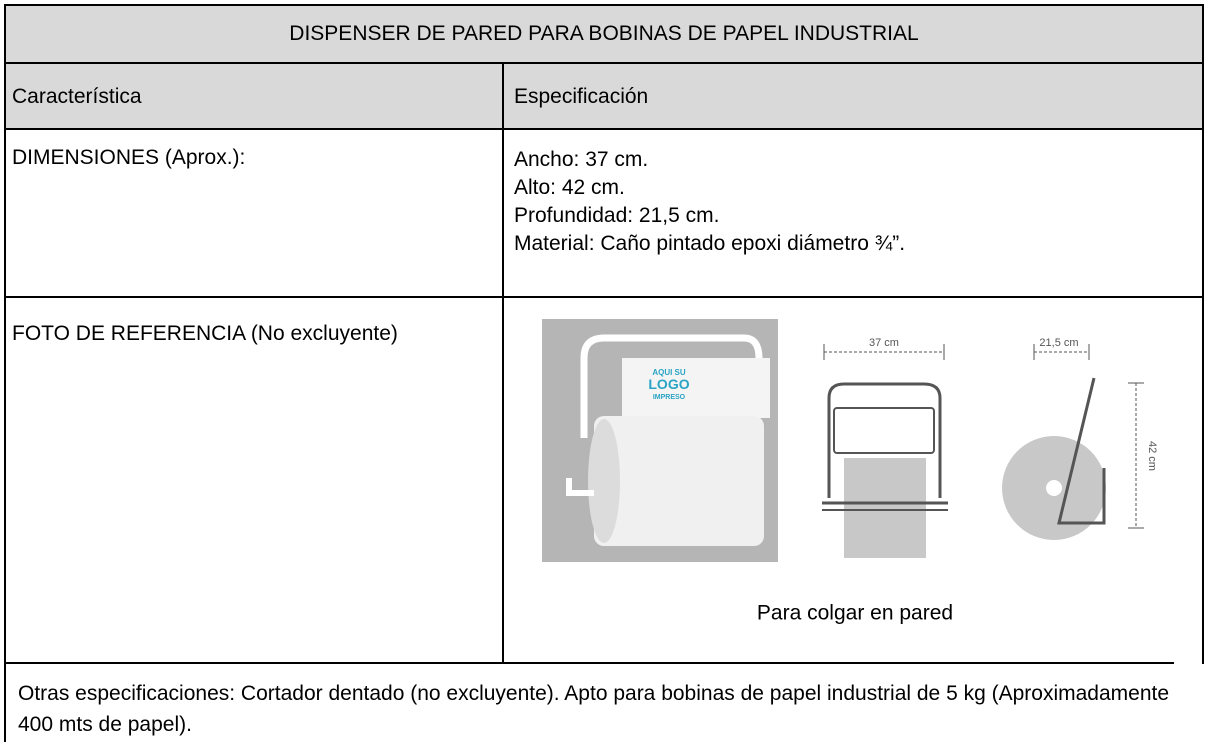 This screenshot has height=742, width=1205. What do you see at coordinates (617, 215) in the screenshot?
I see `spec-line: Profundidad: 21,5 cm.` at bounding box center [617, 215].